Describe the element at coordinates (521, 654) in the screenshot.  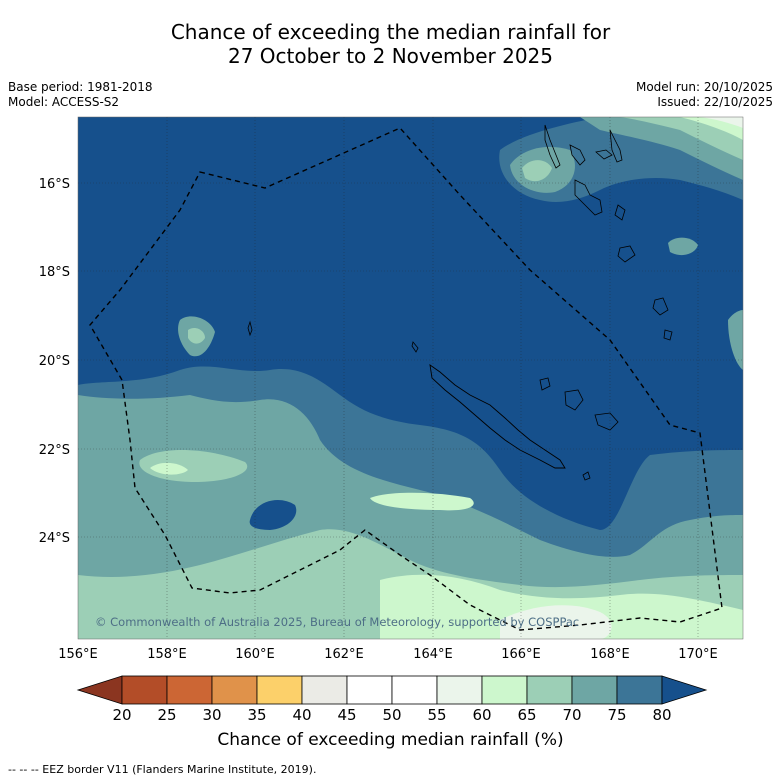
I see `lon-label: 166°E` at that location.